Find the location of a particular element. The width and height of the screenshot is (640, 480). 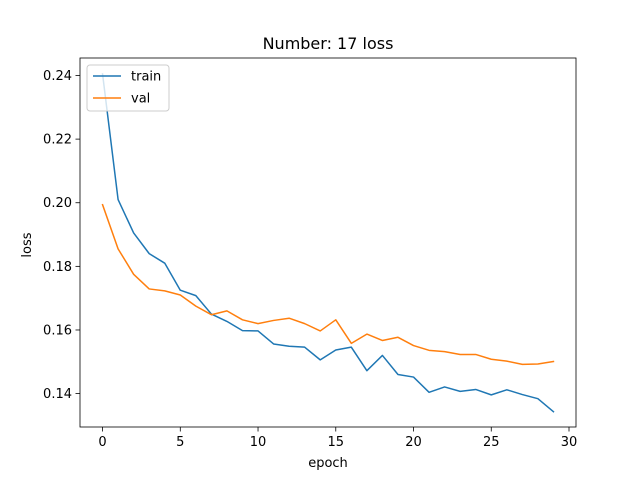

x-tick-label: 0 is located at coordinates (102, 442).